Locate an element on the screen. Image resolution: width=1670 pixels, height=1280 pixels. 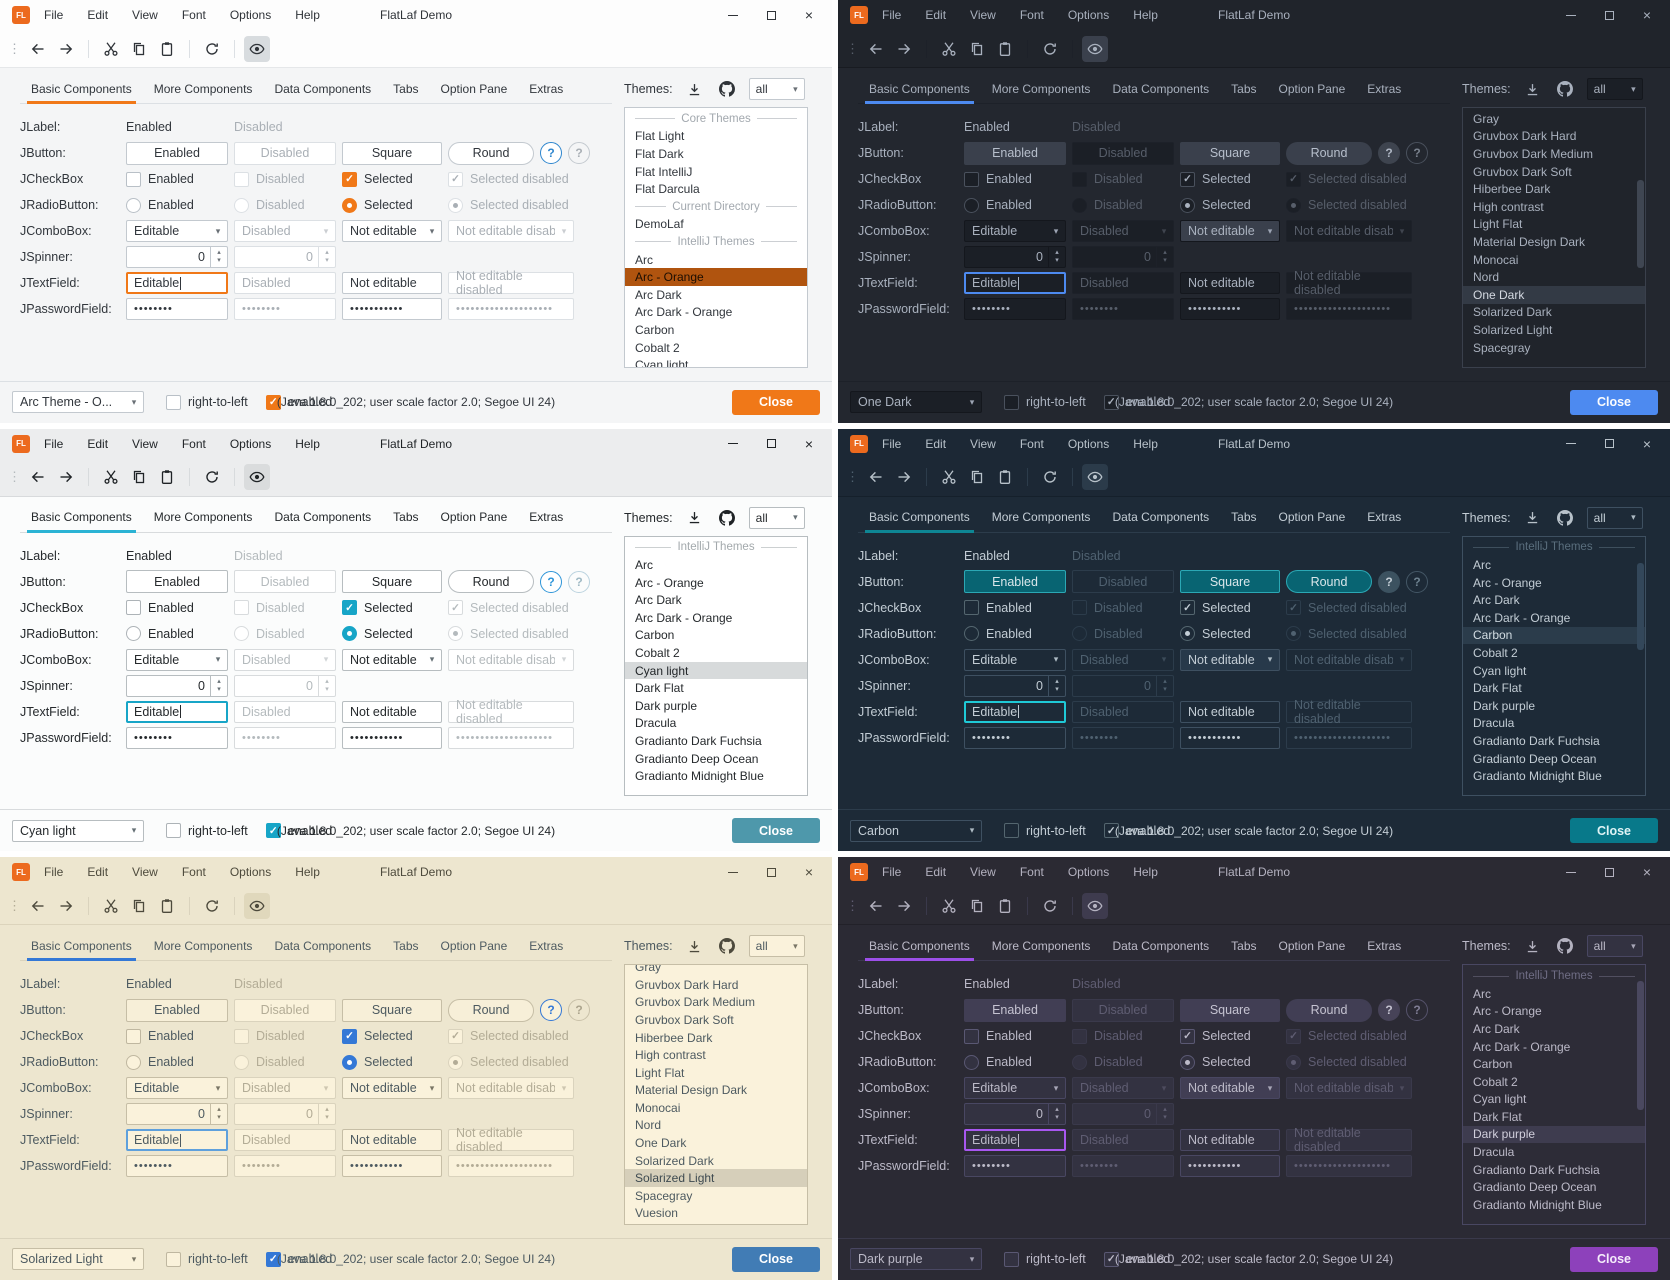
textfield-not-editable: Not editable is located at coordinates (392, 283).